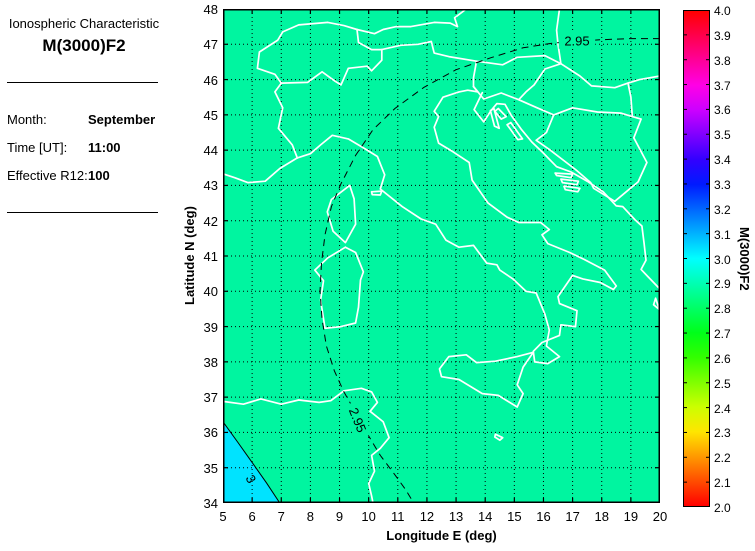  What do you see at coordinates (99, 175) in the screenshot?
I see `r12-value: 100` at bounding box center [99, 175].